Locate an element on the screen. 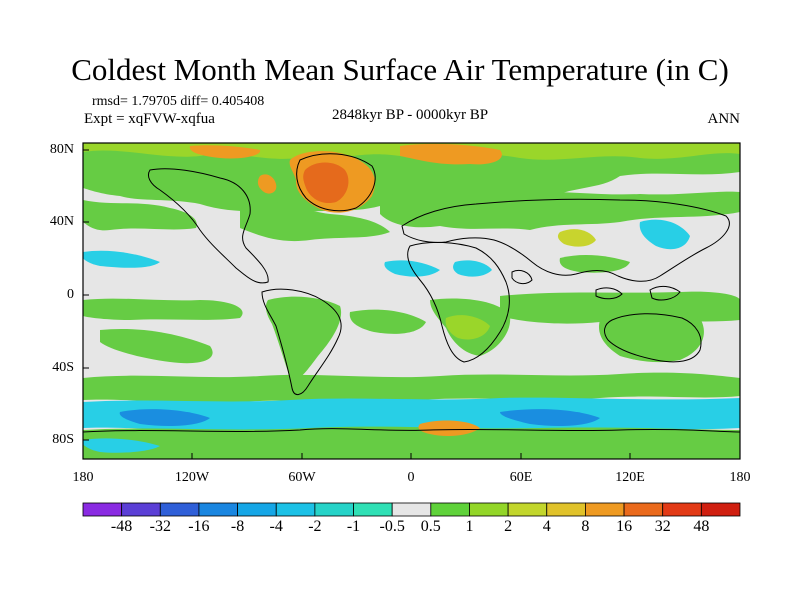 Image resolution: width=800 pixels, height=600 pixels. season-text: ANN is located at coordinates (724, 119).